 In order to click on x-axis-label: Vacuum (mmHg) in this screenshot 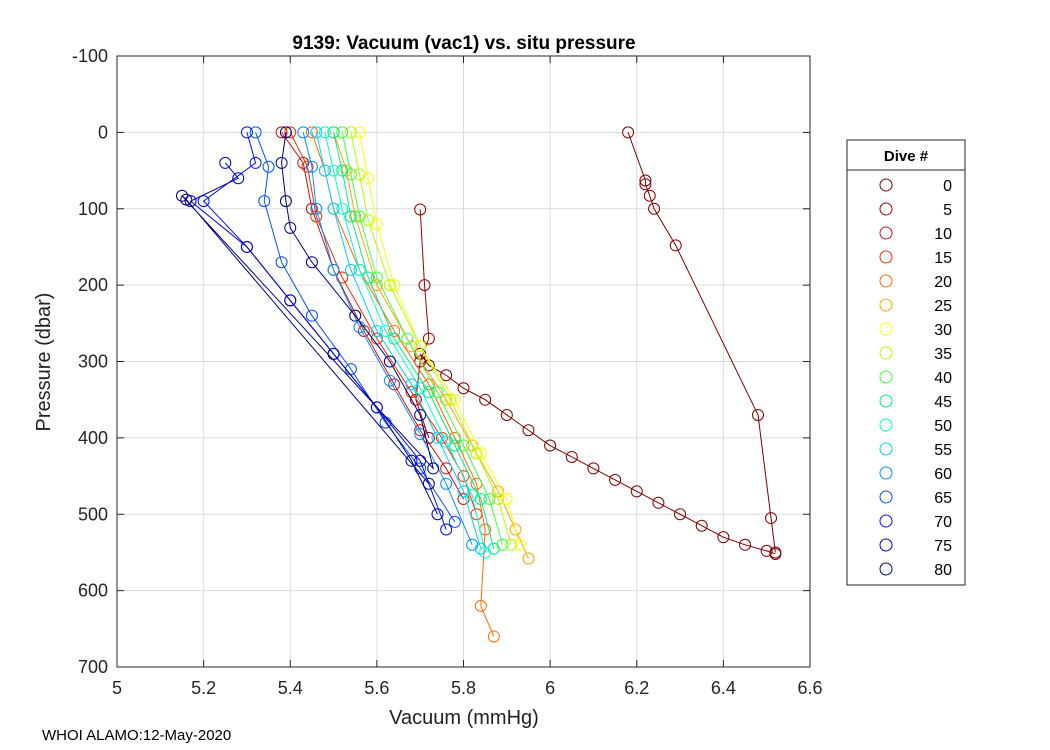, I will do `click(464, 718)`.